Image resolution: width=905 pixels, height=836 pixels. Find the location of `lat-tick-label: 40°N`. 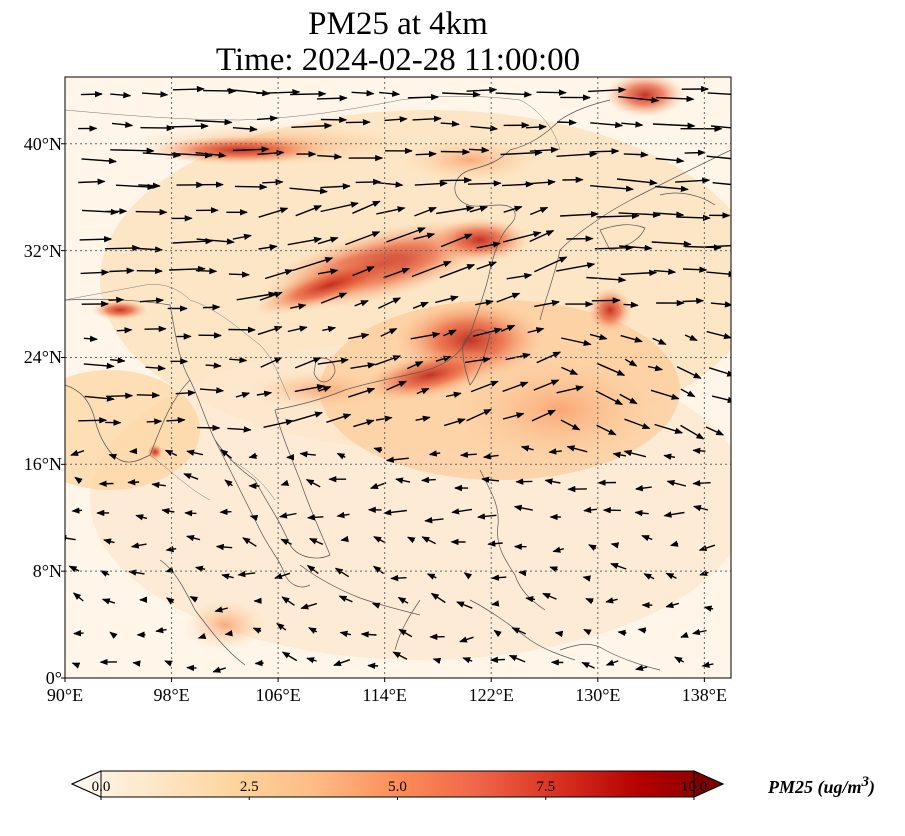

lat-tick-label: 40°N is located at coordinates (42, 143).